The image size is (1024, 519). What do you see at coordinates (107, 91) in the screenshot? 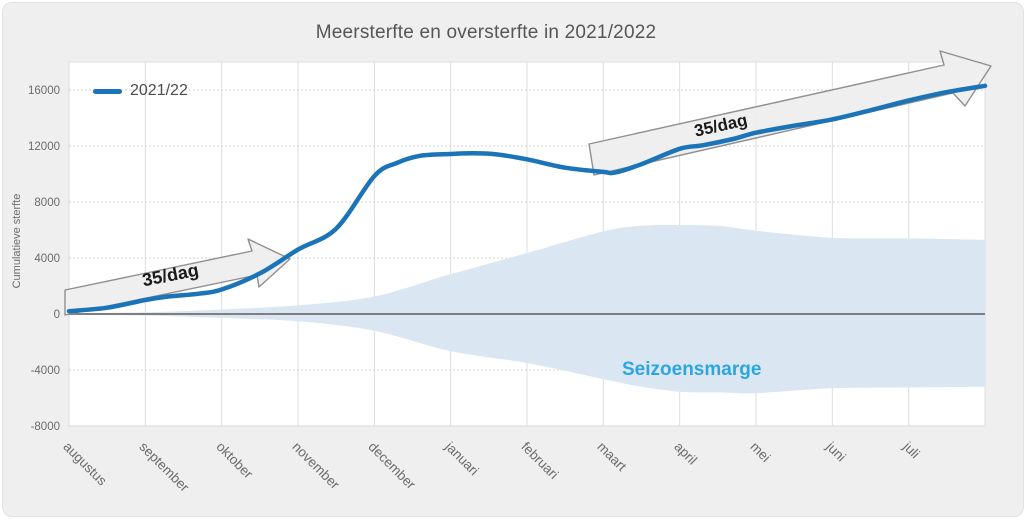
I see `legend-line-swatch` at bounding box center [107, 91].